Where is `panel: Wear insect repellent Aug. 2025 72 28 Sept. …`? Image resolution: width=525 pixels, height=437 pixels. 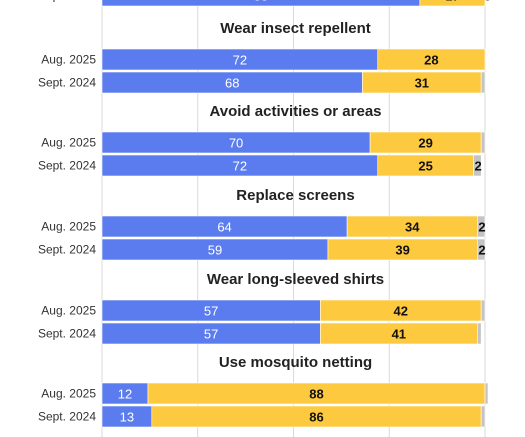 panel: Wear insect repellent Aug. 2025 72 28 Sept. … is located at coordinates (262, 57).